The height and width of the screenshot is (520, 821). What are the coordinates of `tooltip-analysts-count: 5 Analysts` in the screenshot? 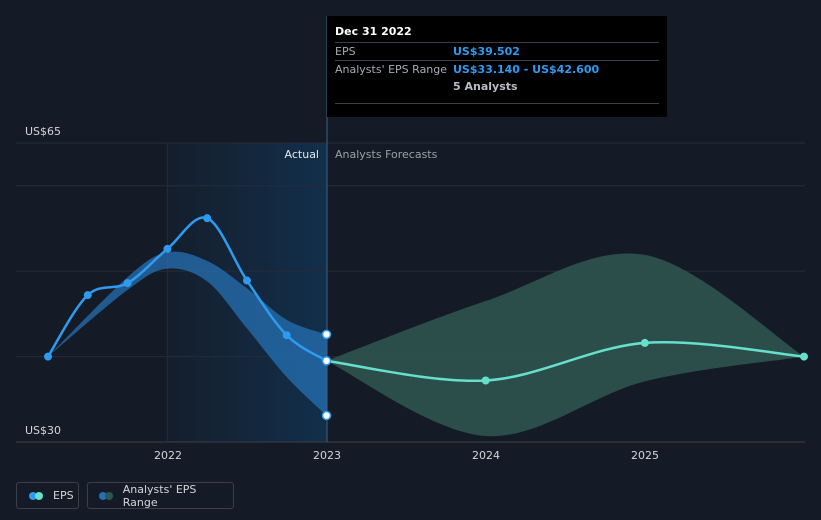 It's located at (485, 86).